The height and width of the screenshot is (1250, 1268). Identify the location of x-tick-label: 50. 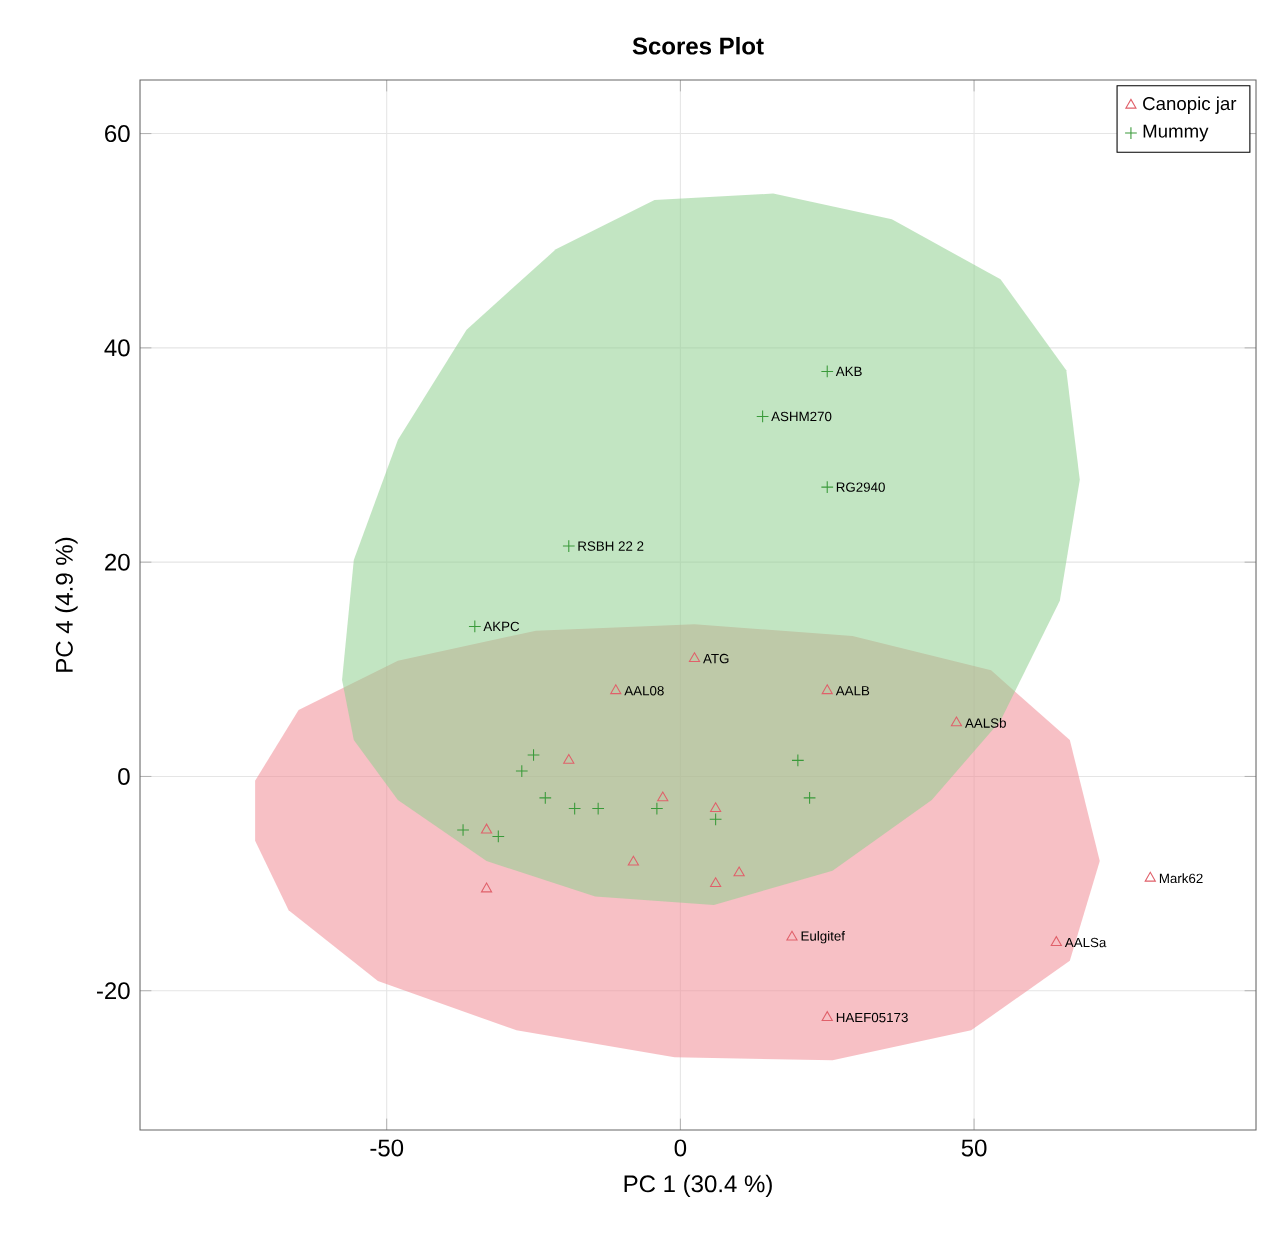
(974, 1148).